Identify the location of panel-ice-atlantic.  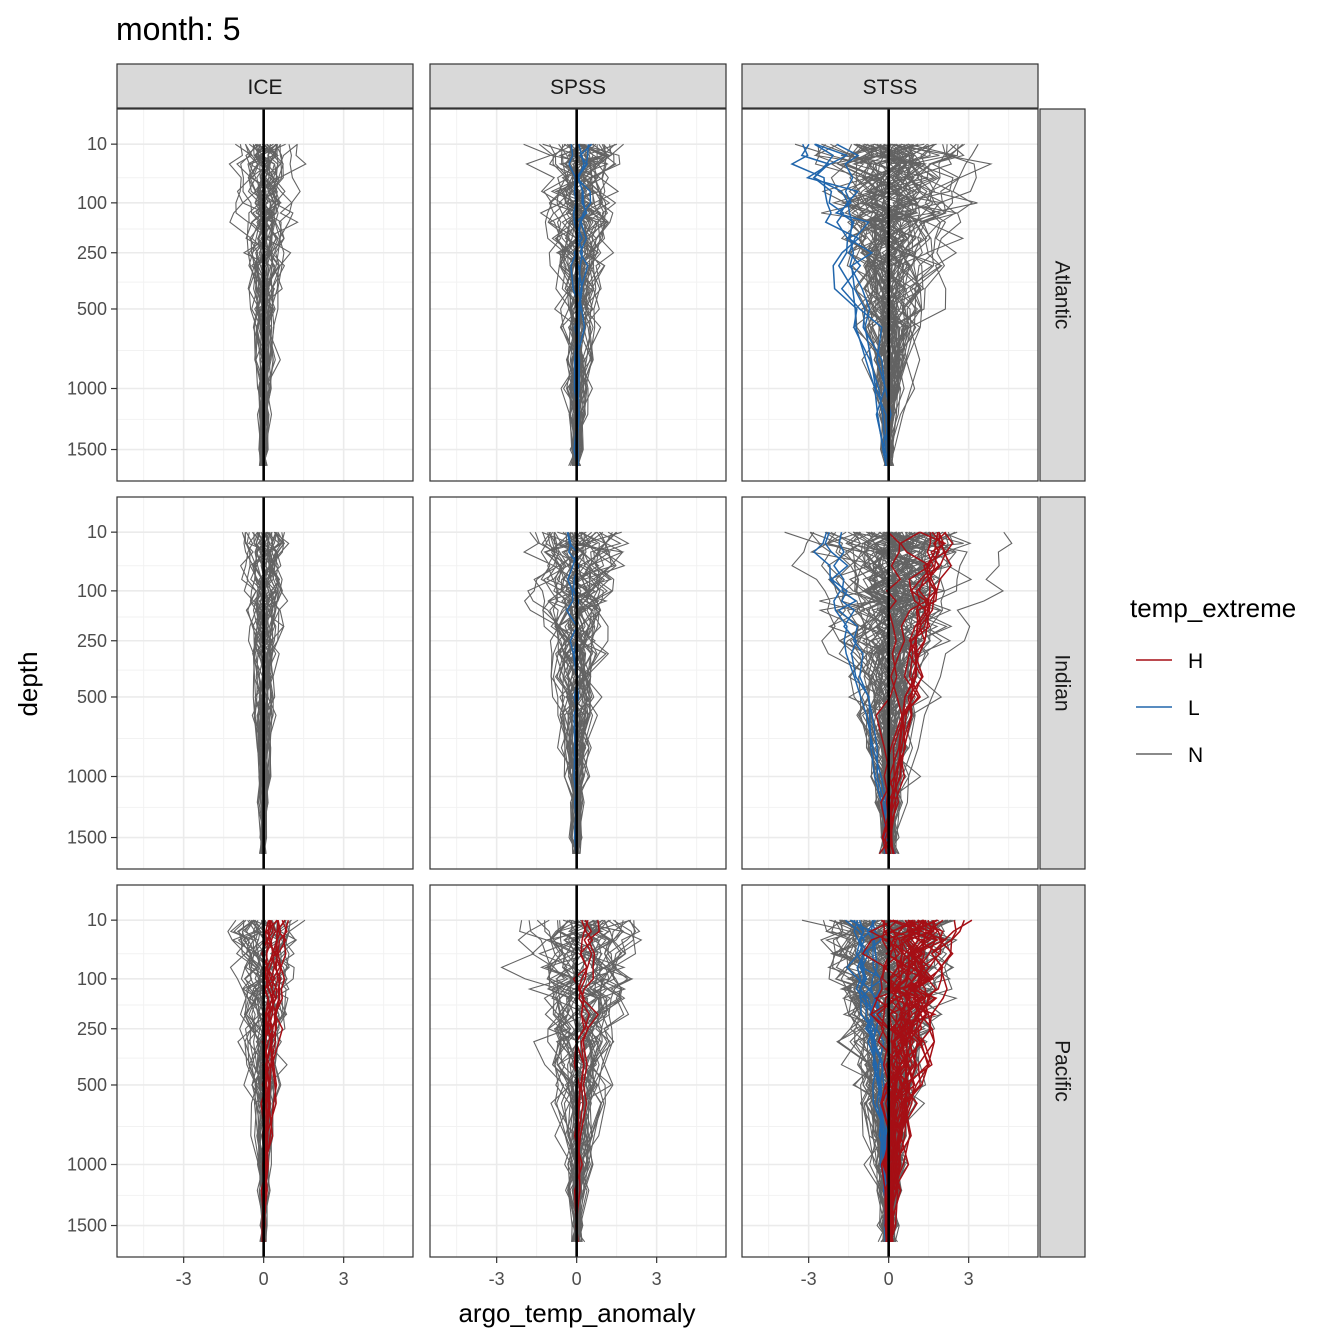
(265, 295).